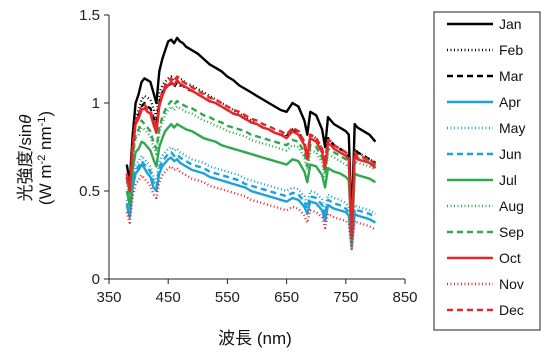 The height and width of the screenshot is (353, 551). I want to click on y-tick-label: 0, so click(96, 279).